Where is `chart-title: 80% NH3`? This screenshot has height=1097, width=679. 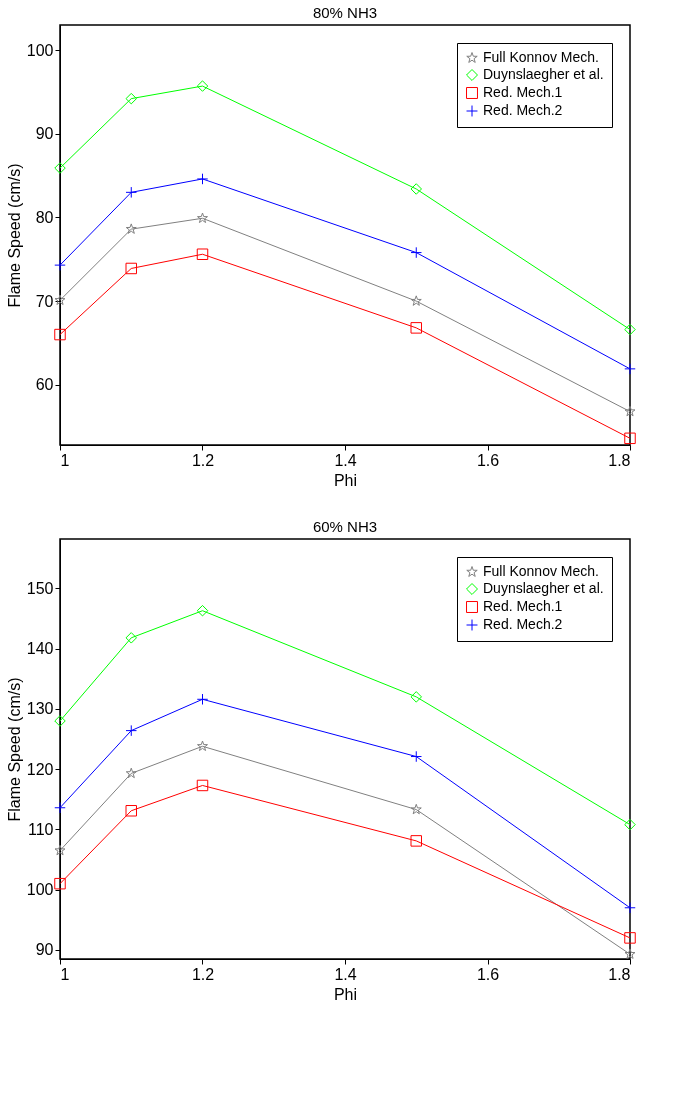
chart-title: 80% NH3 is located at coordinates (345, 12).